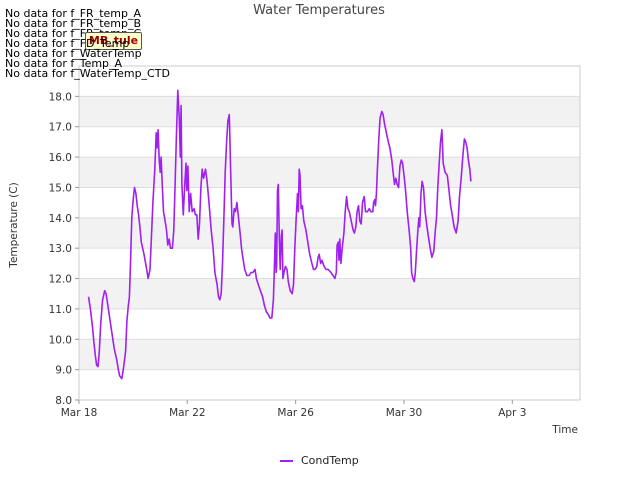  Describe the element at coordinates (295, 413) in the screenshot. I see `x-tick-label: Mar 26` at that location.